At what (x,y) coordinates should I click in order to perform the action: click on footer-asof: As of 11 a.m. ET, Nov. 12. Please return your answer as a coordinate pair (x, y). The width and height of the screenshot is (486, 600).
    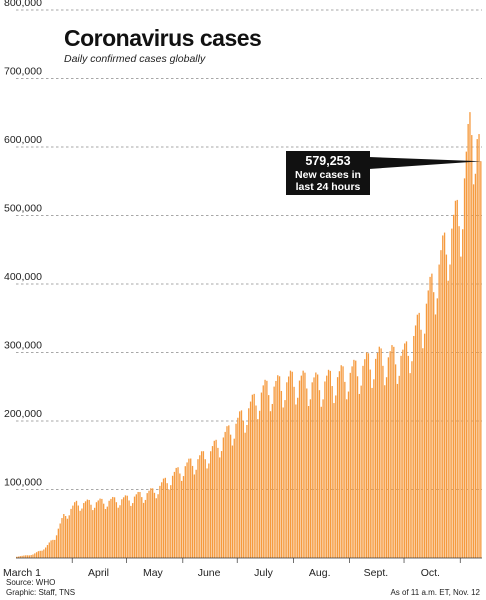
    Looking at the image, I should click on (435, 592).